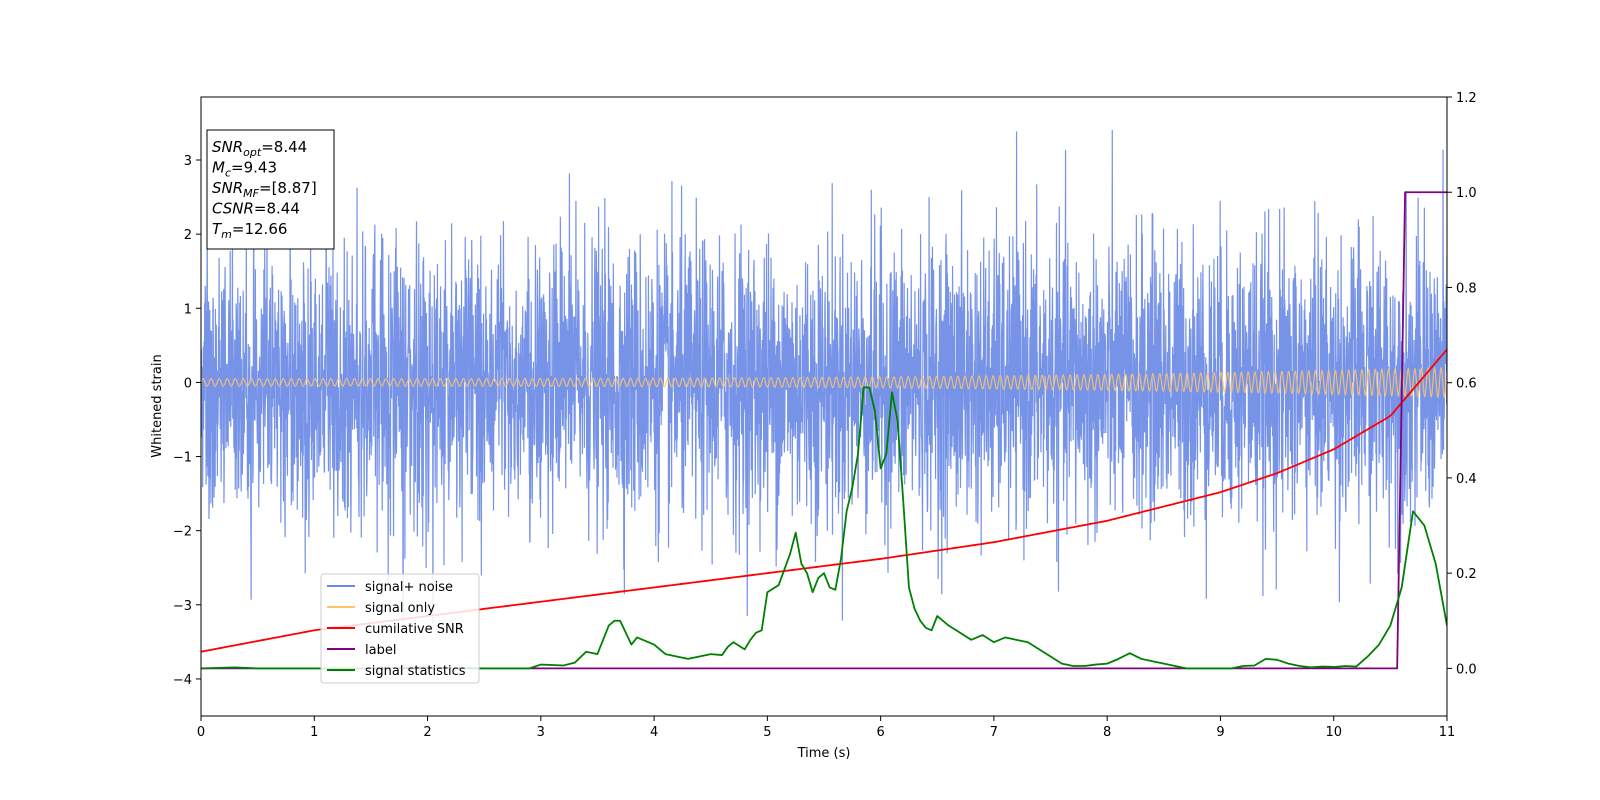 This screenshot has height=800, width=1600. Describe the element at coordinates (188, 309) in the screenshot. I see `y-tick-label-left: 1` at that location.